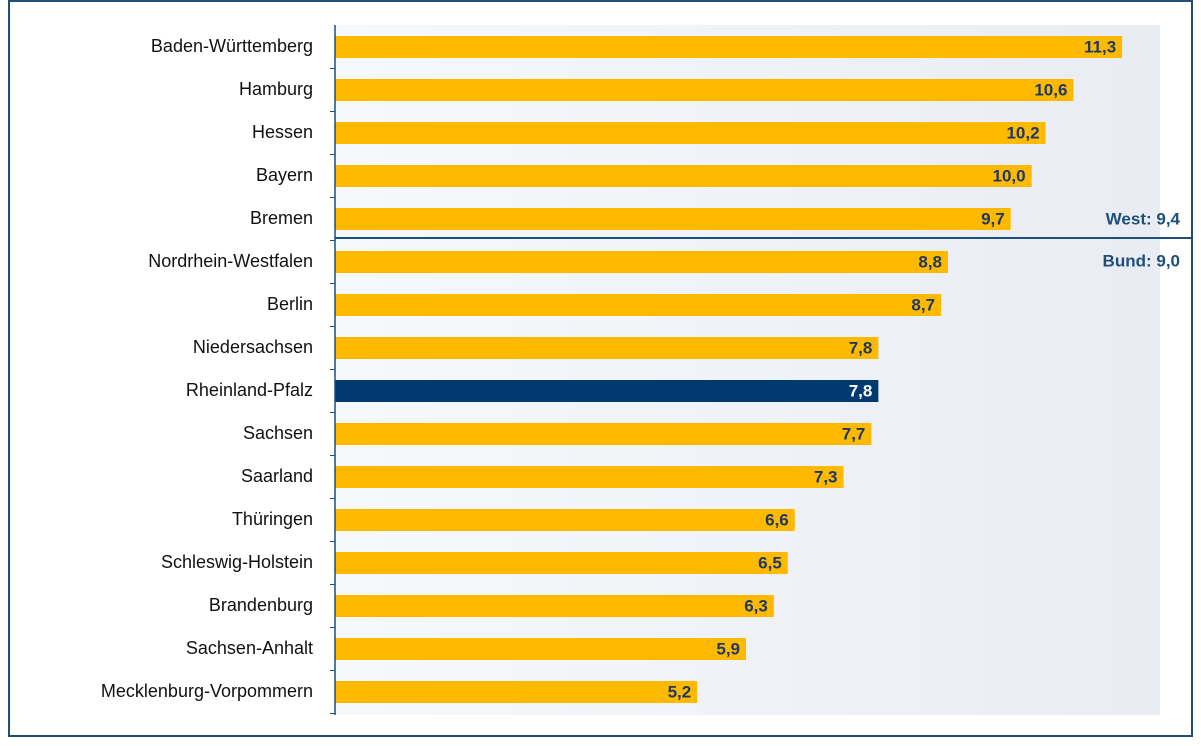 The image size is (1201, 746). What do you see at coordinates (1009, 175) in the screenshot?
I see `value-label: 10,0` at bounding box center [1009, 175].